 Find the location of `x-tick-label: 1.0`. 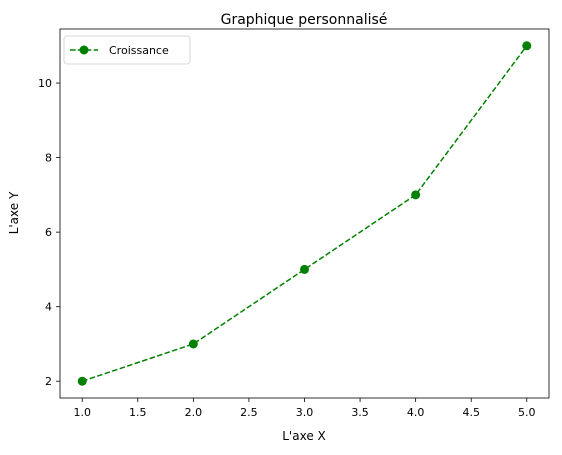

x-tick-label: 1.0 is located at coordinates (82, 412).